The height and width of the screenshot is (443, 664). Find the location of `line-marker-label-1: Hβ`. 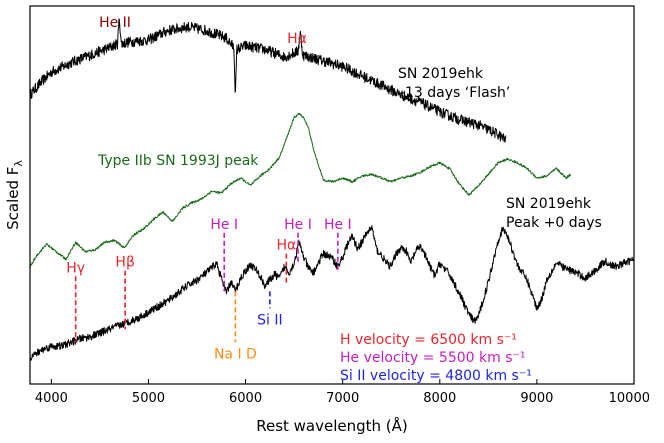

line-marker-label-1: Hβ is located at coordinates (124, 263).